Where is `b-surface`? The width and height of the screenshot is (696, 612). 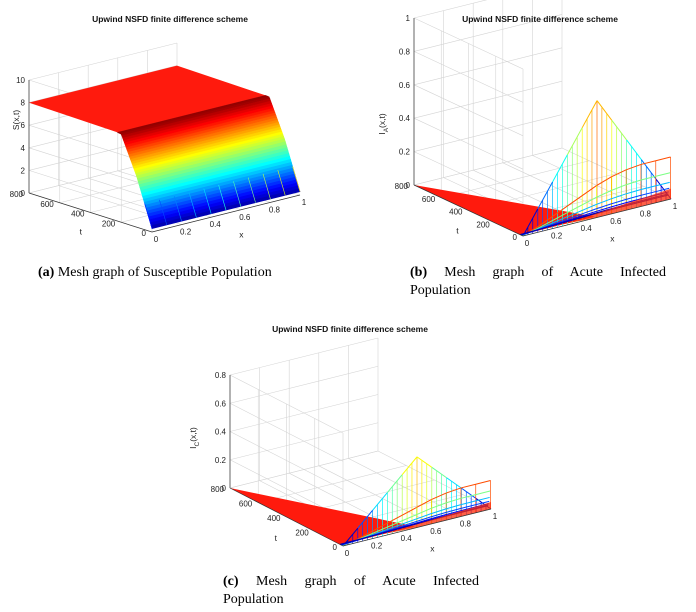
b-surface is located at coordinates (543, 168).